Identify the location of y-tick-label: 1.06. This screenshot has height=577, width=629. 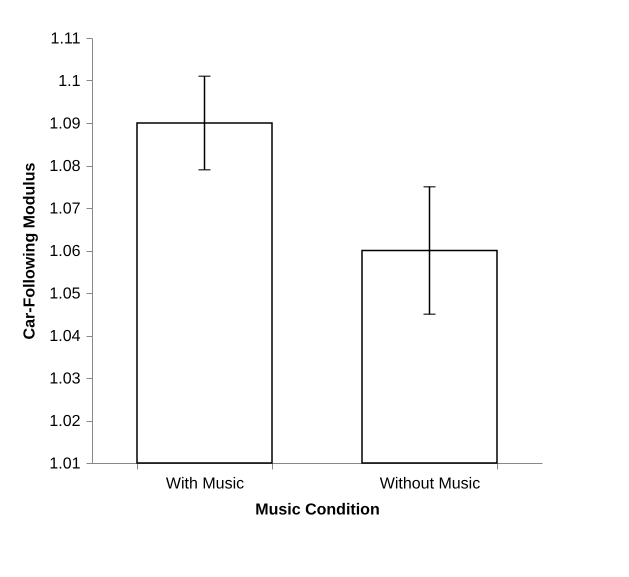
(65, 251).